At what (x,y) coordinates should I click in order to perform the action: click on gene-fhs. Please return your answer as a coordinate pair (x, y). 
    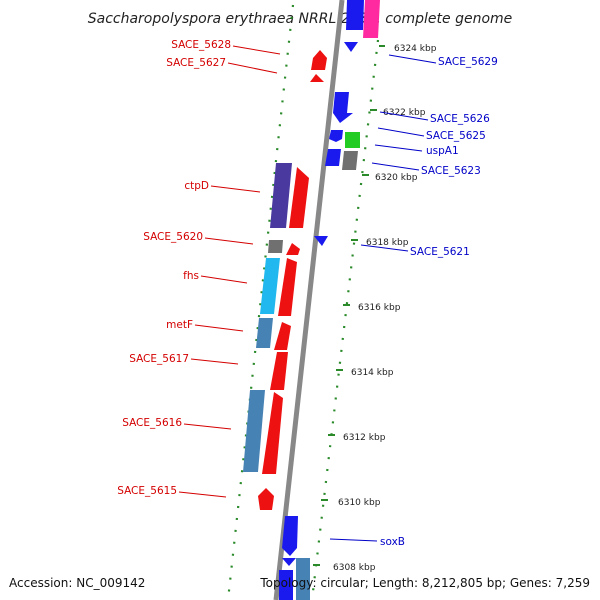
    Looking at the image, I should click on (287, 287).